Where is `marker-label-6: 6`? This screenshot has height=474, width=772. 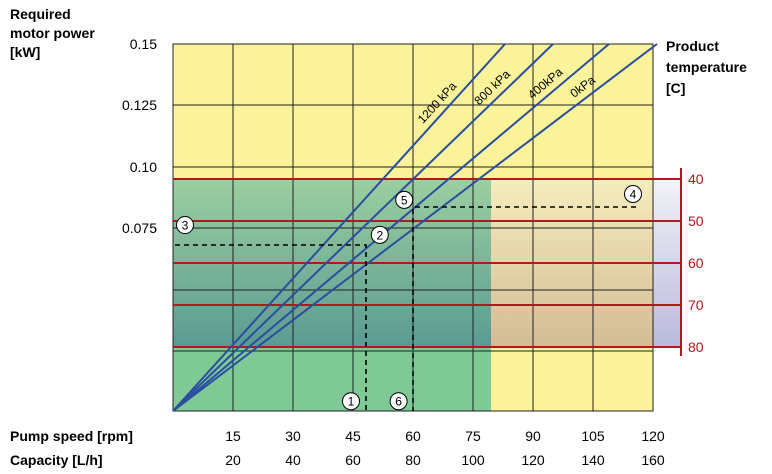 marker-label-6: 6 is located at coordinates (398, 402).